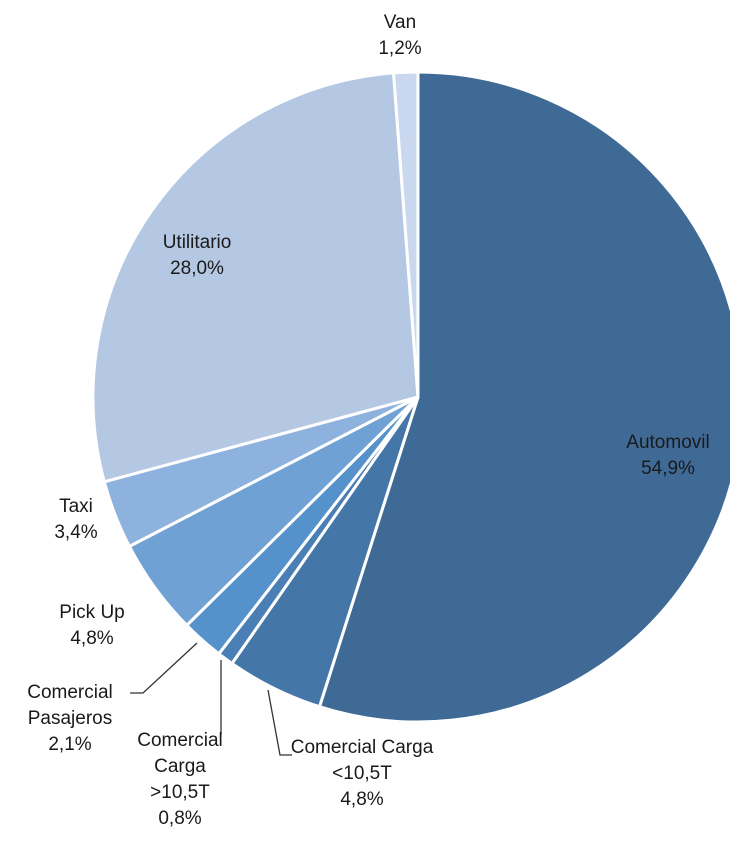  I want to click on category-label: Comercial Carga >10,5T, so click(180, 766).